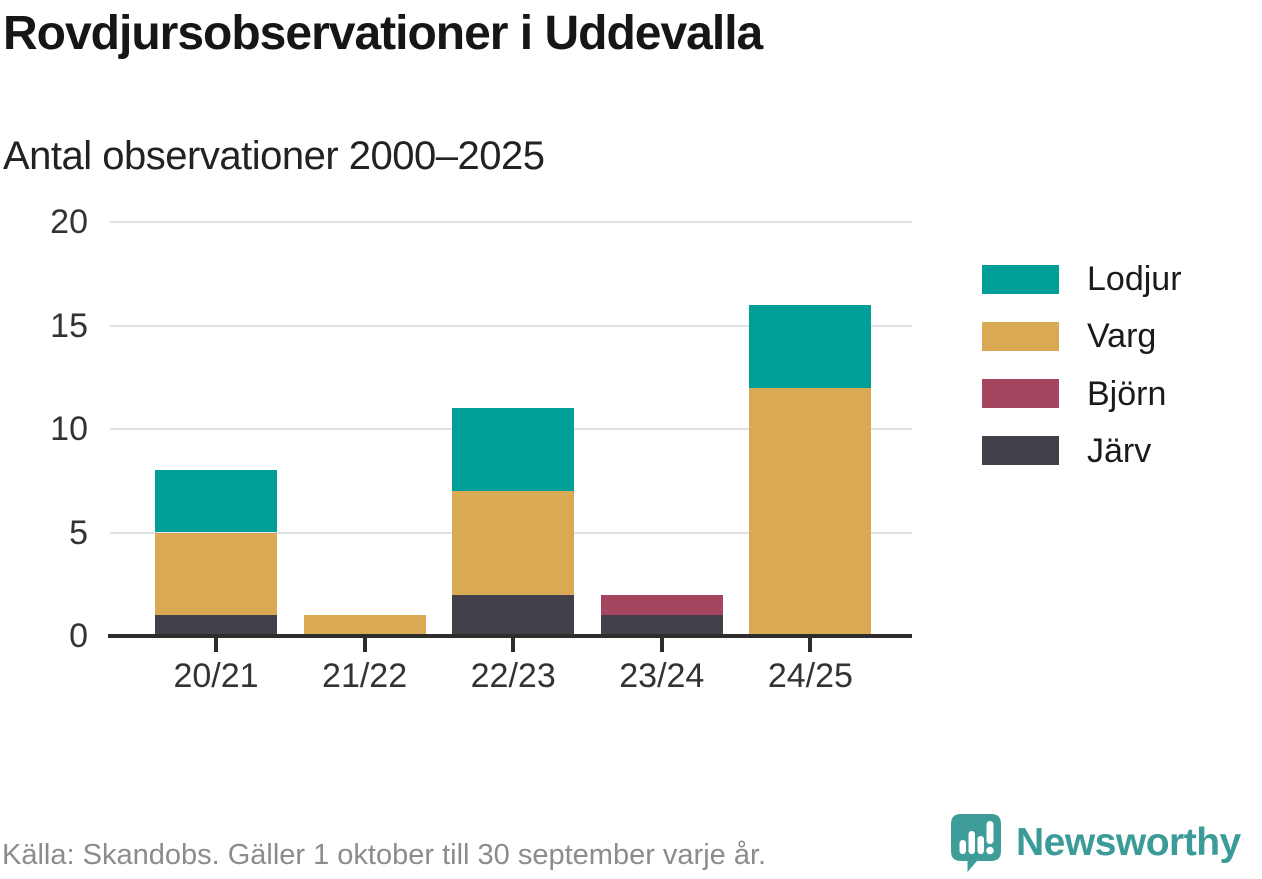  What do you see at coordinates (1128, 842) in the screenshot?
I see `newsworthy-wordmark: Newsworthy` at bounding box center [1128, 842].